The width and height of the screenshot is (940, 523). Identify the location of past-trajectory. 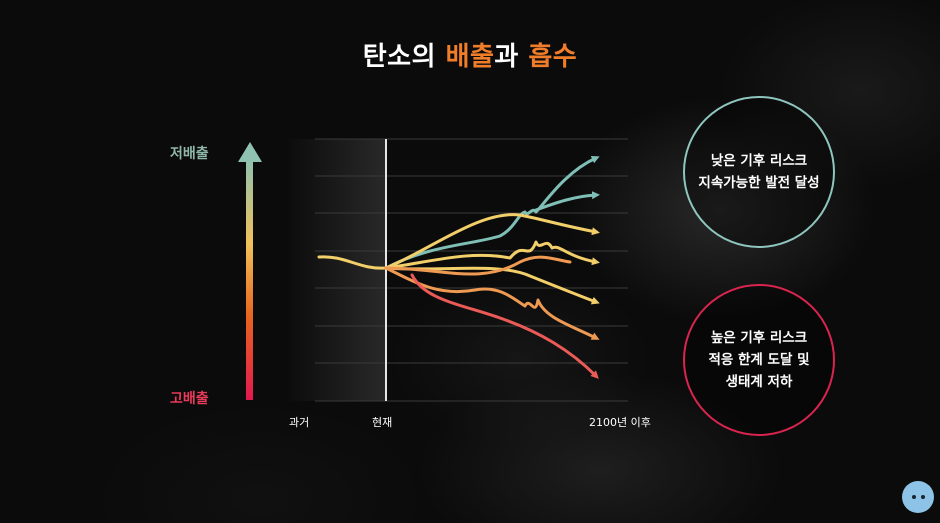
(352, 262).